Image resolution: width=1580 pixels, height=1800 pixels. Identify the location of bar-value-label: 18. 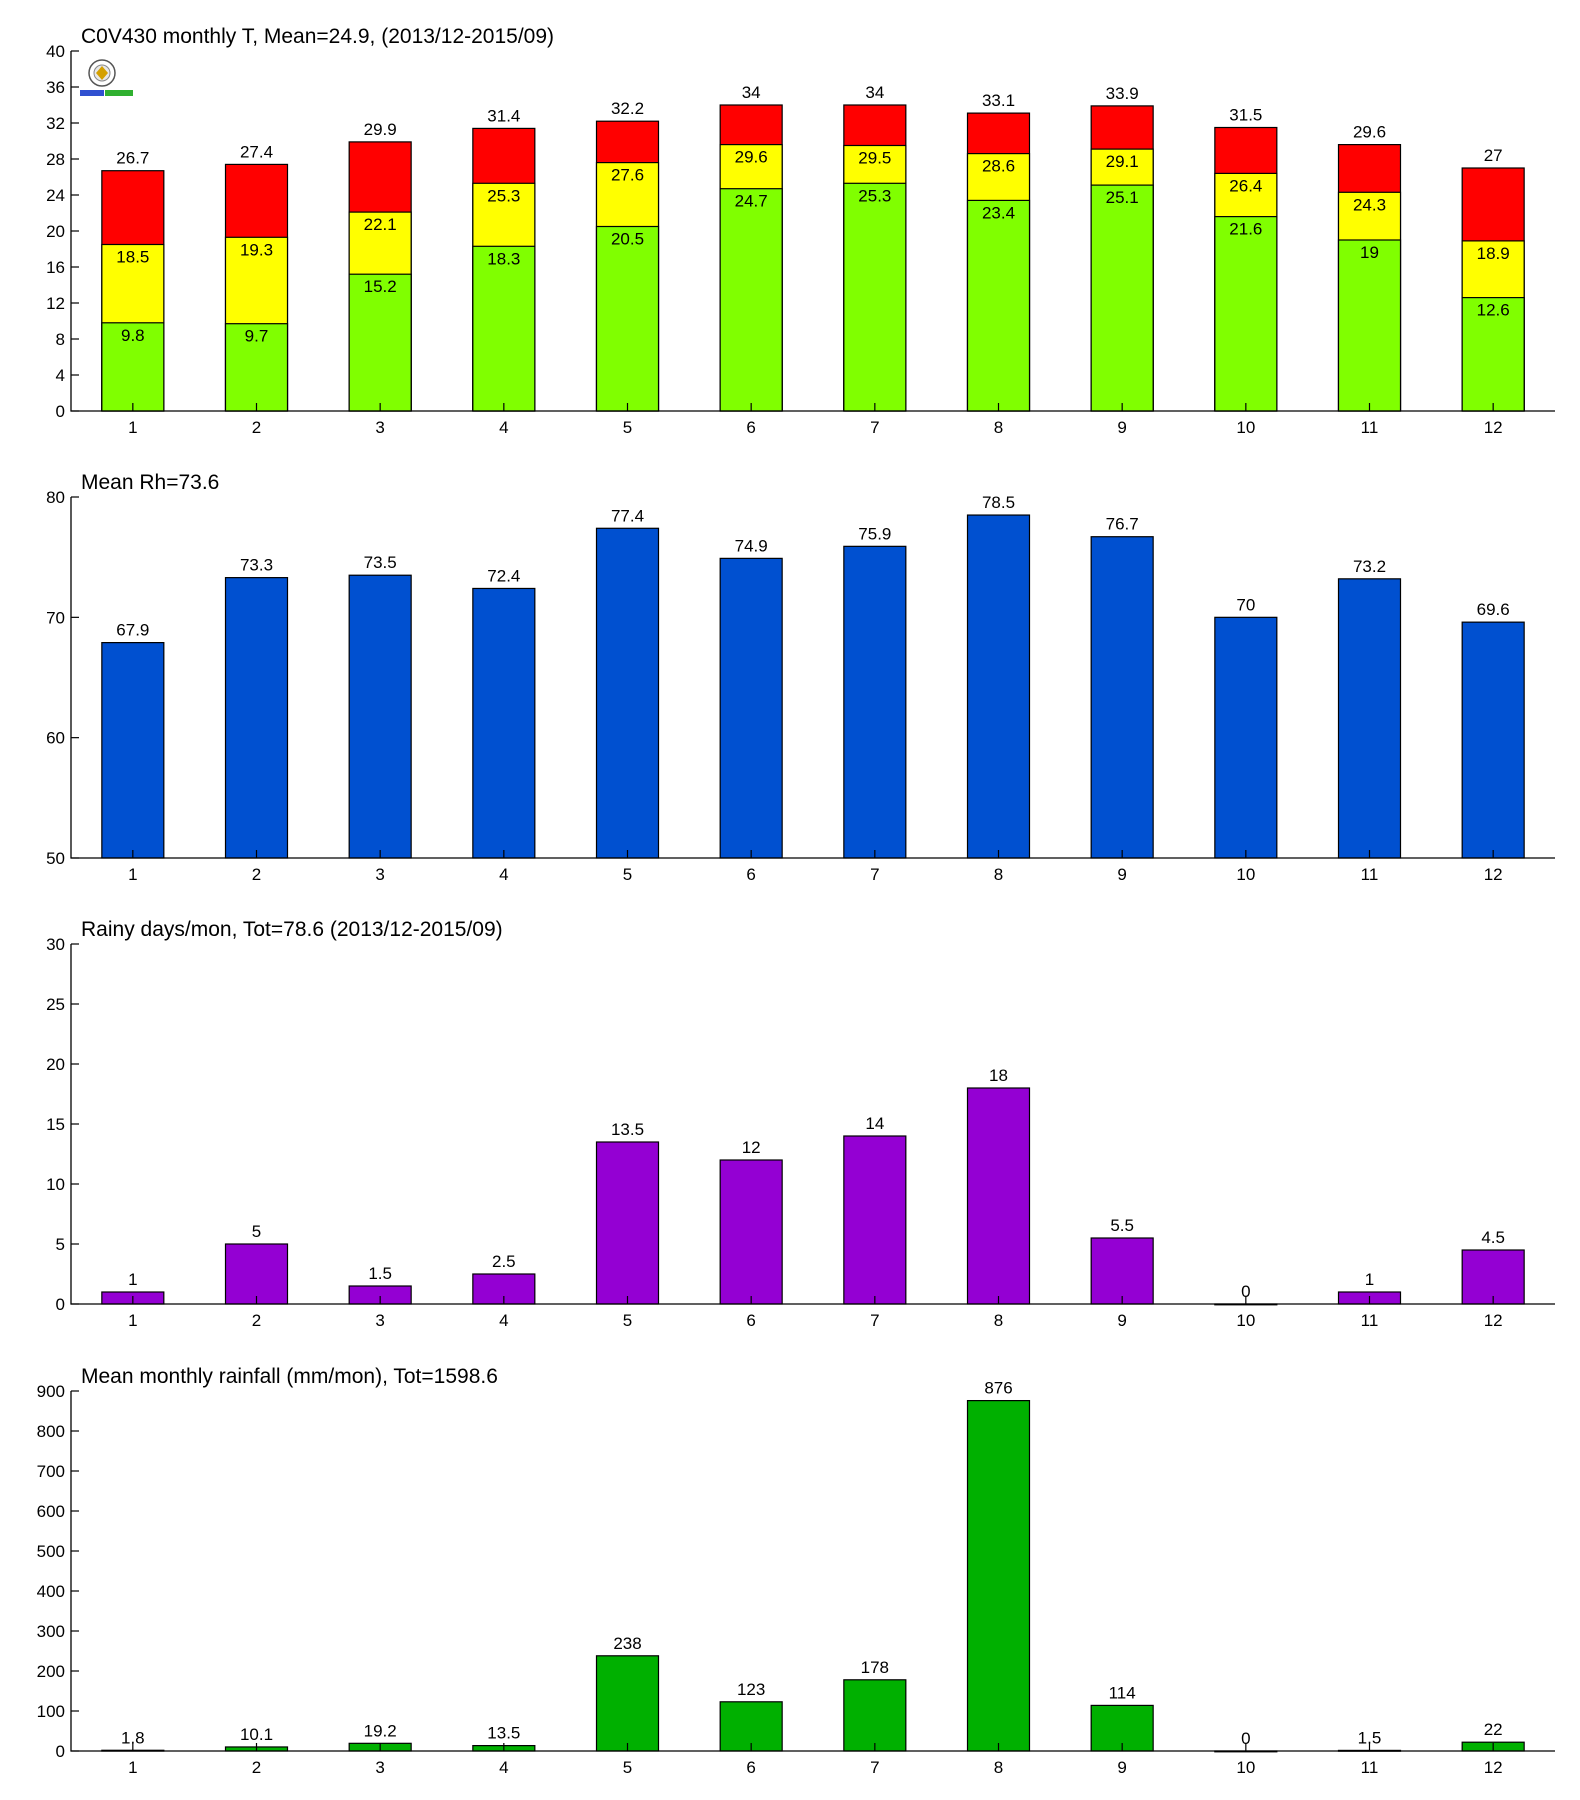
(998, 1075).